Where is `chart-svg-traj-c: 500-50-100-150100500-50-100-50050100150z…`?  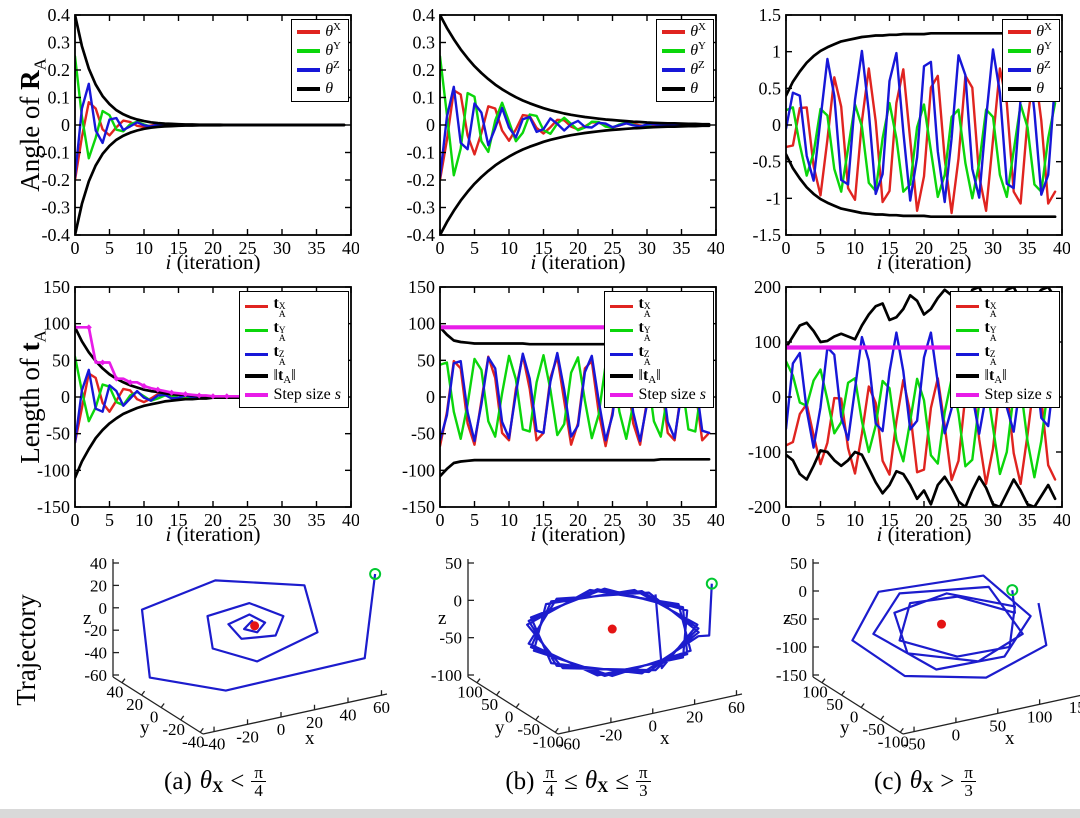
chart-svg-traj-c: 500-50-100-150100500-50-100-50050100150z… is located at coordinates (928, 654).